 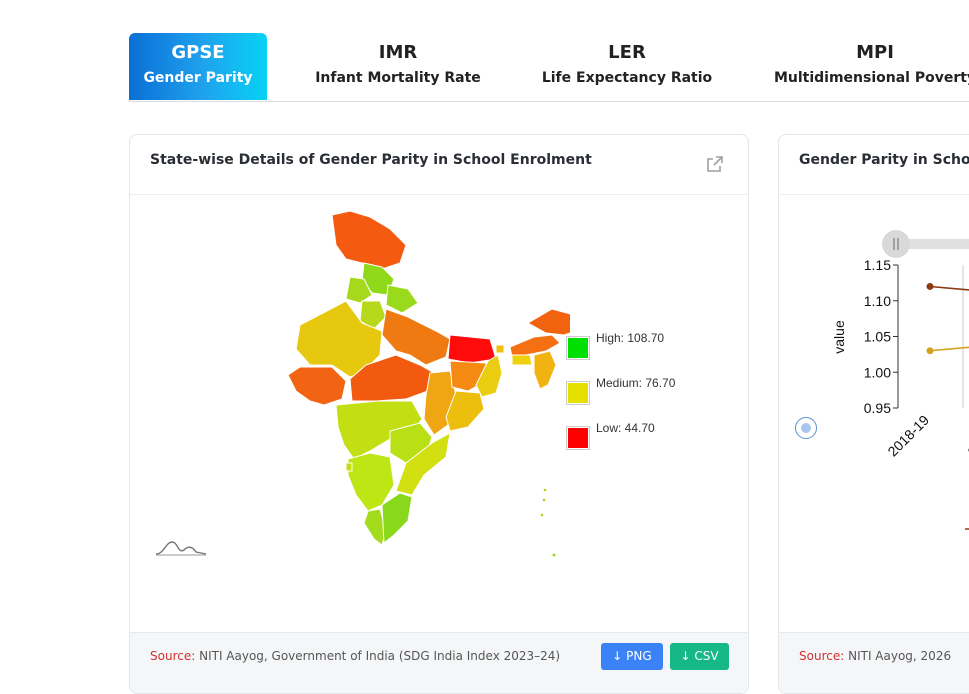 I want to click on tab-label: Infant Mortality Rate, so click(x=398, y=78).